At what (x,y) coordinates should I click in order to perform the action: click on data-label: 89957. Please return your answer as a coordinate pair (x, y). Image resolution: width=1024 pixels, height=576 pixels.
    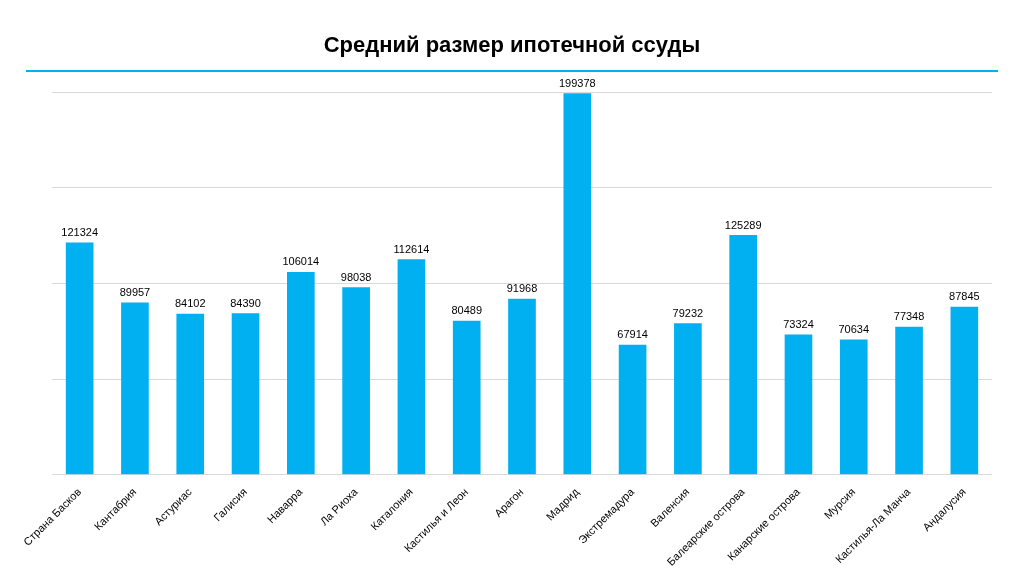
    Looking at the image, I should click on (135, 292).